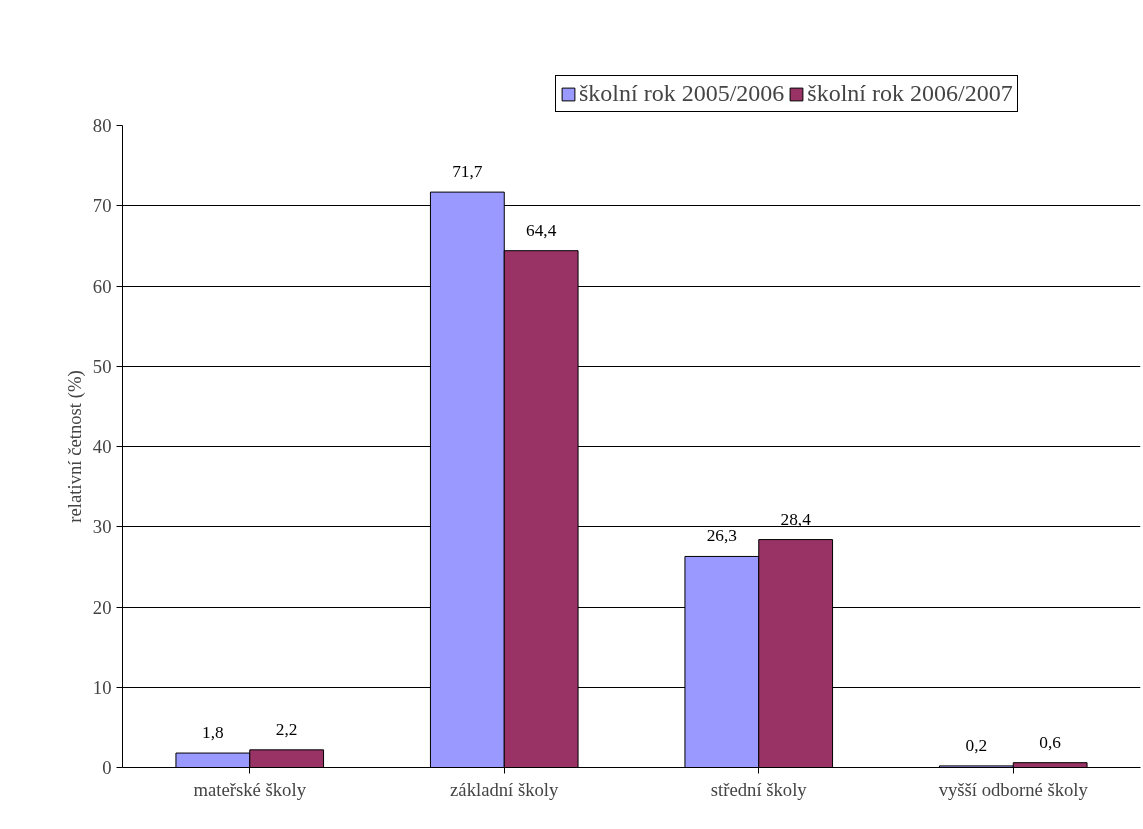 This screenshot has width=1143, height=829. I want to click on data-label: 71,7, so click(467, 172).